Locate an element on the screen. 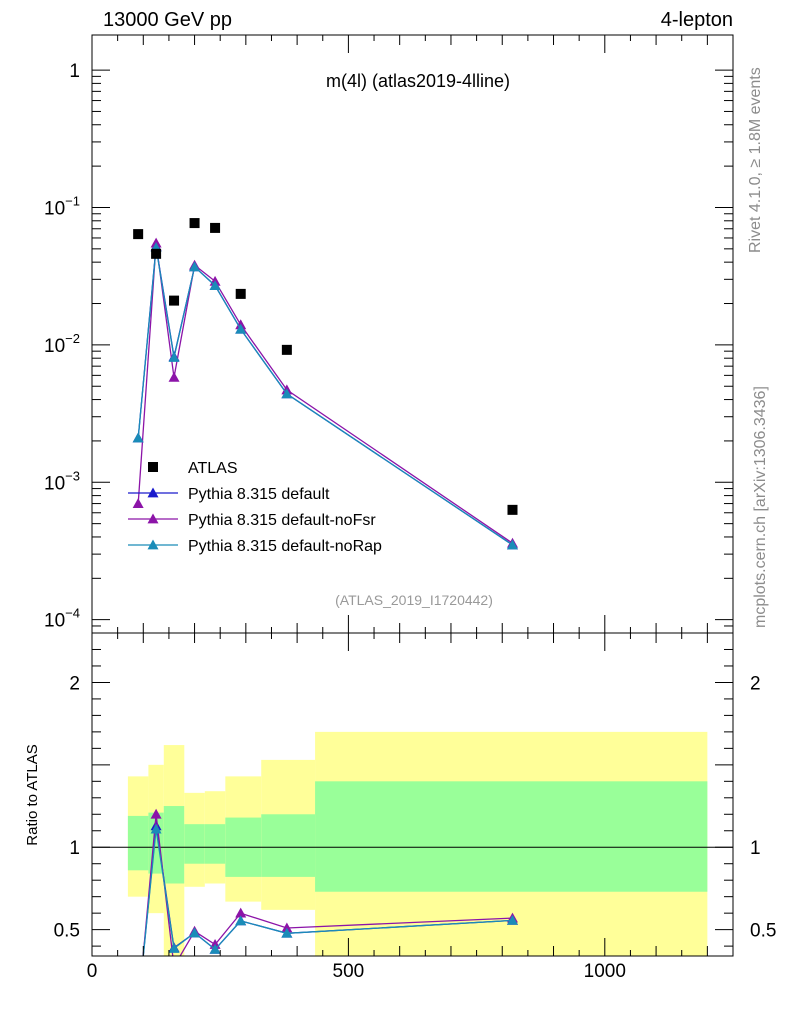 This screenshot has height=1024, width=786. main-y-tick-label: 10⁻⁴ is located at coordinates (62, 619).